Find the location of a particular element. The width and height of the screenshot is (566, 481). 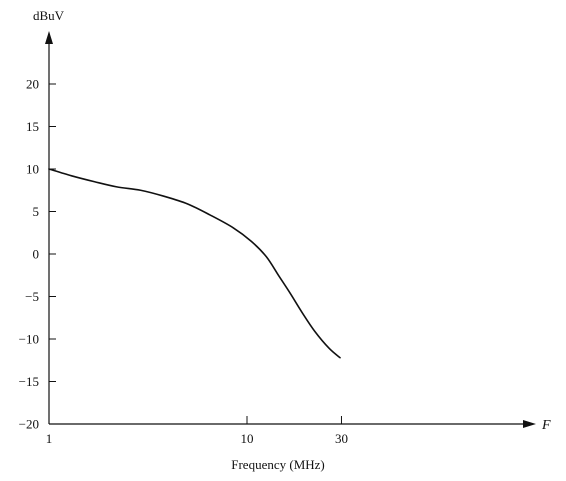

y-ticks: −20 −15 −10 −5 0 5 10 15 20 is located at coordinates (37, 254).